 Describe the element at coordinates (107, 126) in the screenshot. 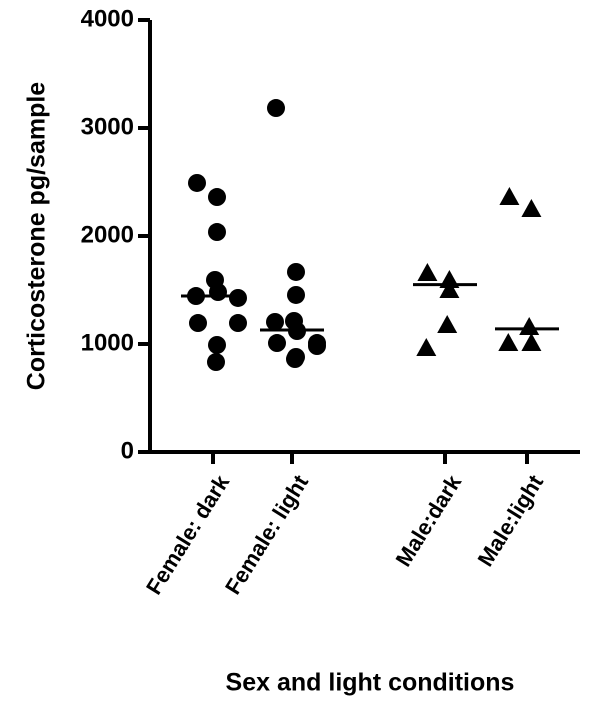

I see `y-tick-label: 3000` at that location.